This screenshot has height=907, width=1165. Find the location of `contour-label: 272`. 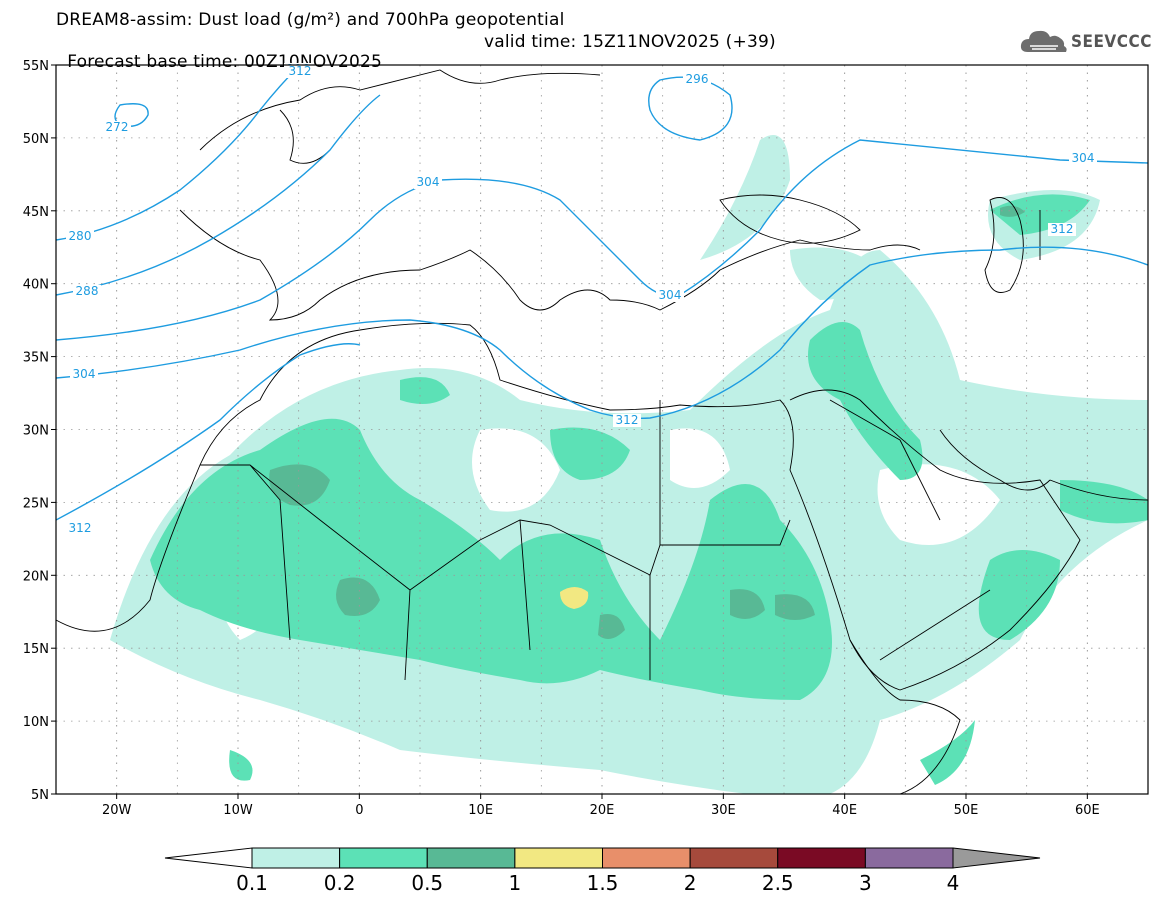

contour-label: 272 is located at coordinates (117, 127).